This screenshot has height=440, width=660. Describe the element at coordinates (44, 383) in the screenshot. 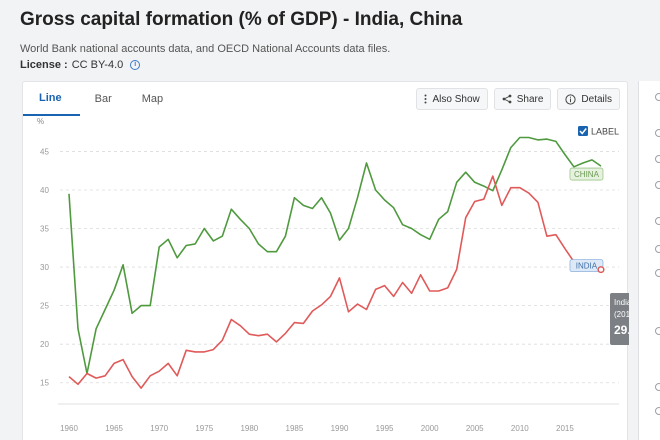

I see `y-tick-label: 15` at that location.